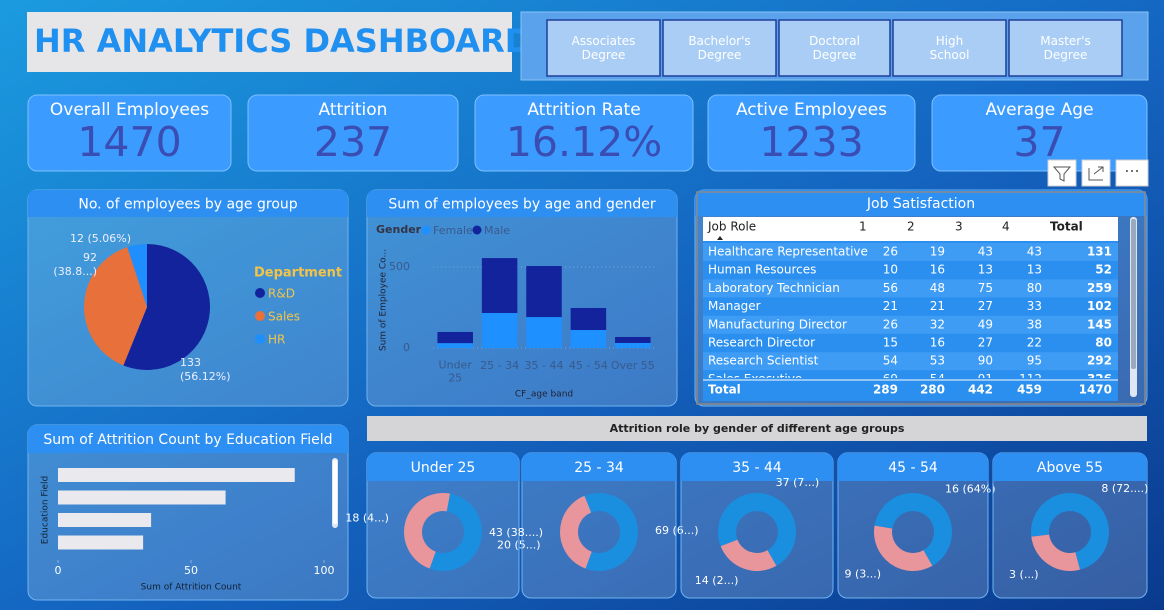 The width and height of the screenshot is (1164, 610). Describe the element at coordinates (583, 110) in the screenshot. I see `kpi-label: Attrition Rate` at that location.